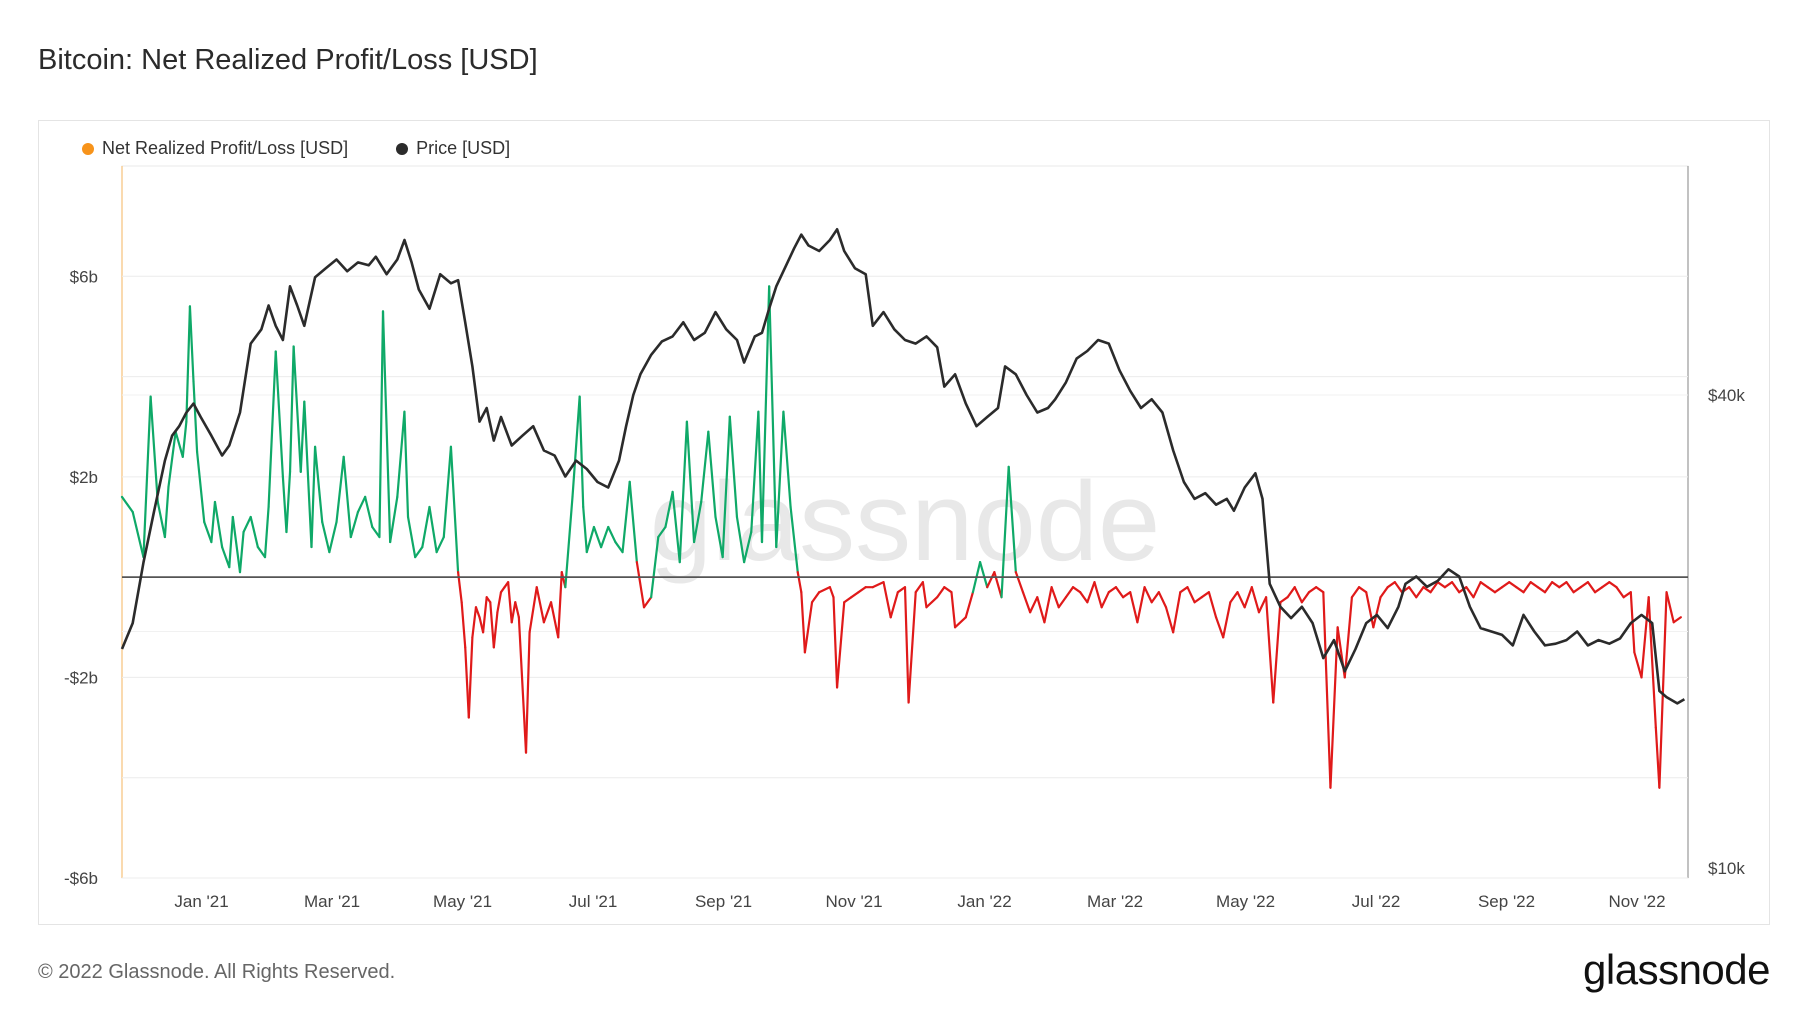 The height and width of the screenshot is (1013, 1800). Describe the element at coordinates (225, 148) in the screenshot. I see `legend-label: Net Realized Profit/Loss [USD]` at that location.